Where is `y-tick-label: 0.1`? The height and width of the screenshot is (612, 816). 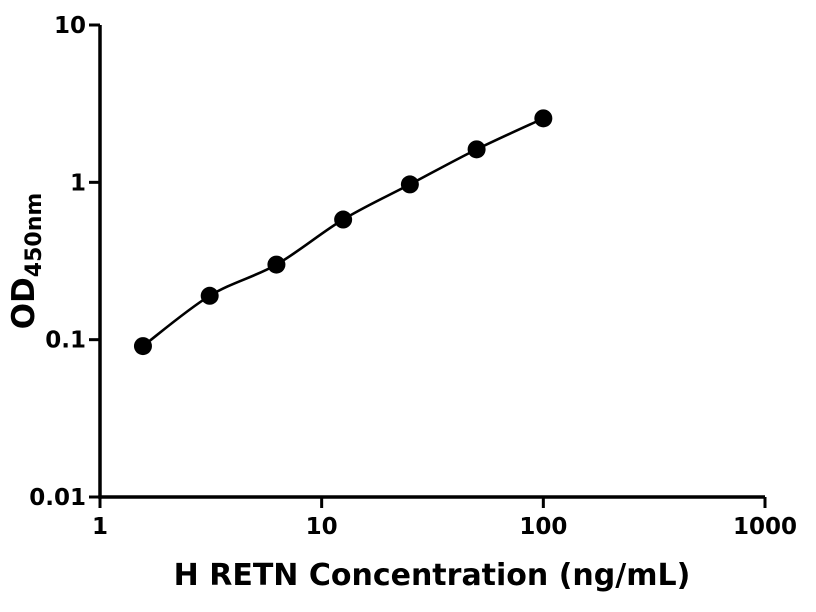 y-tick-label: 0.1 is located at coordinates (65, 341).